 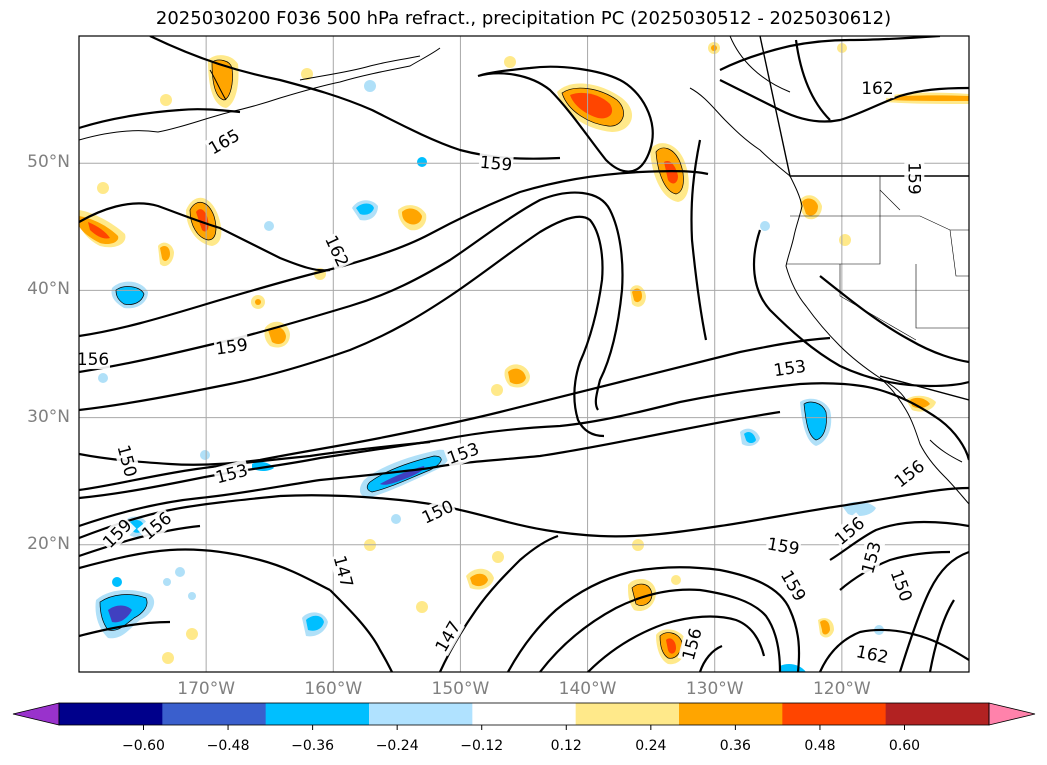 What do you see at coordinates (313, 746) in the screenshot?
I see `colorbar-tick-label: −0.36` at bounding box center [313, 746].